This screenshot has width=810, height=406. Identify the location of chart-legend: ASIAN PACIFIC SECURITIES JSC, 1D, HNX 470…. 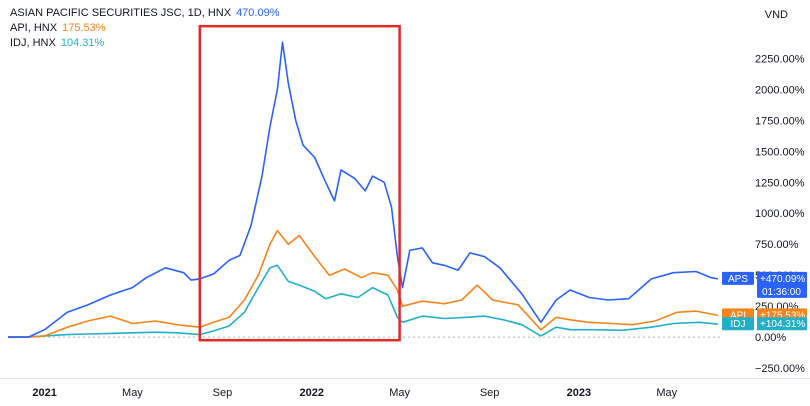
(145, 28).